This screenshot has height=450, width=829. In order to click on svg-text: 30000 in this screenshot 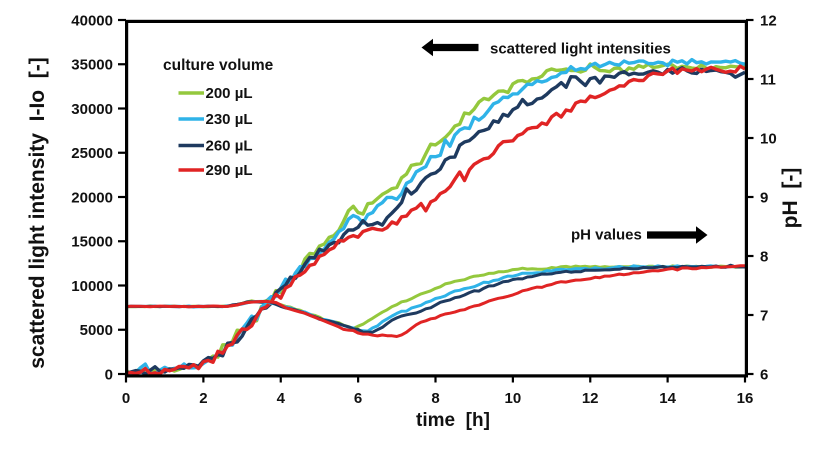, I will do `click(92, 109)`.